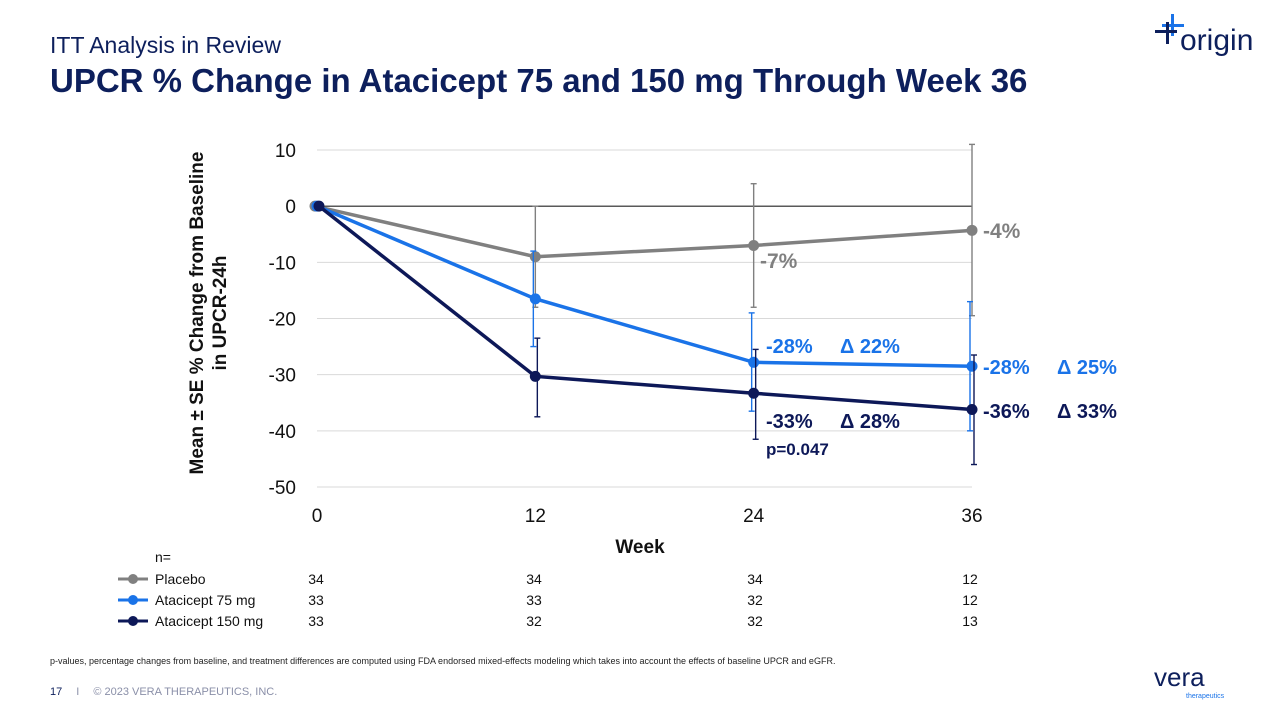 The image size is (1280, 720). Describe the element at coordinates (282, 263) in the screenshot. I see `y-tick-label: -10` at that location.